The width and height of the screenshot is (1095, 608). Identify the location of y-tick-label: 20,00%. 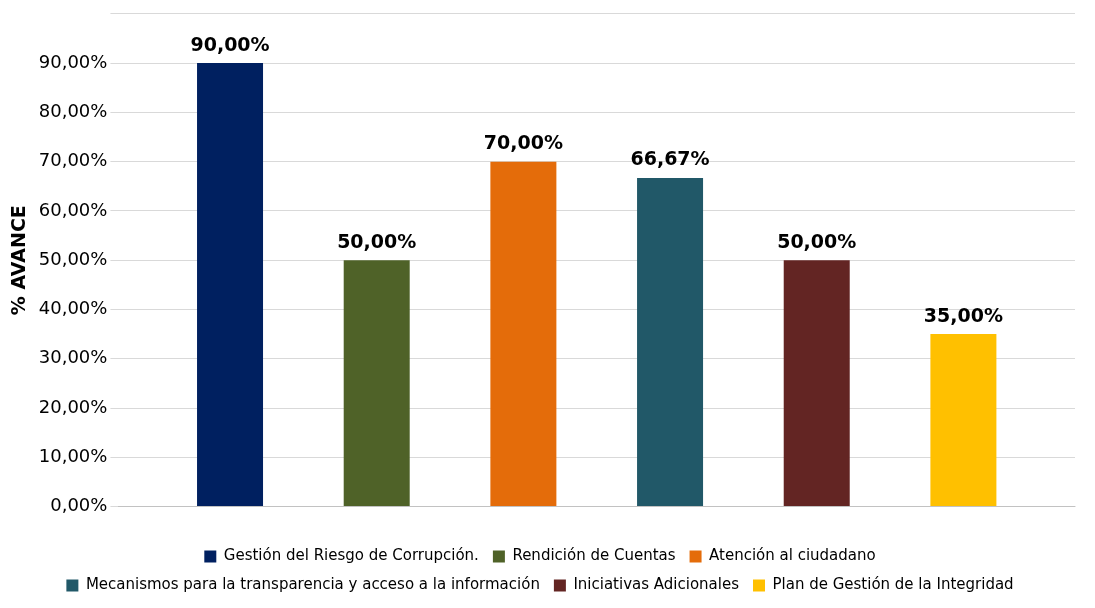
(73, 406).